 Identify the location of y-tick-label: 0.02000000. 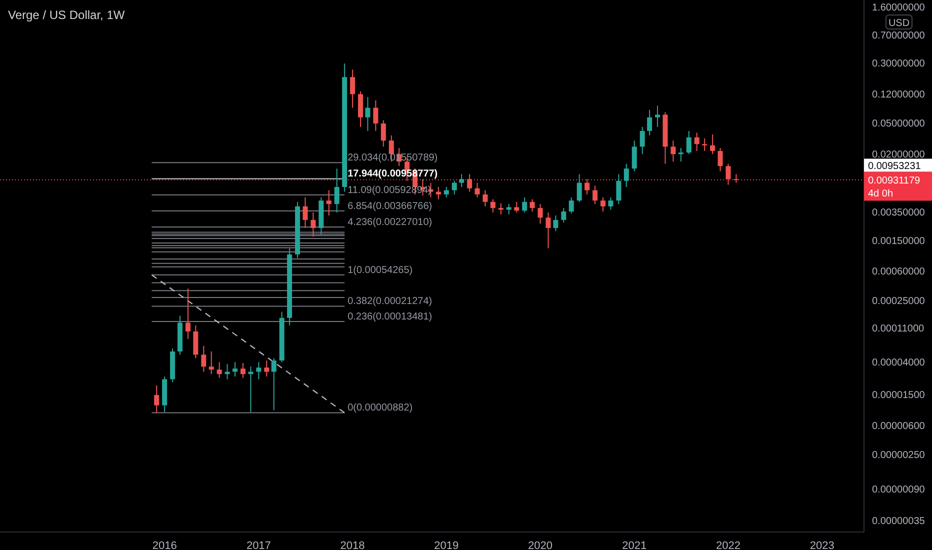
(899, 154).